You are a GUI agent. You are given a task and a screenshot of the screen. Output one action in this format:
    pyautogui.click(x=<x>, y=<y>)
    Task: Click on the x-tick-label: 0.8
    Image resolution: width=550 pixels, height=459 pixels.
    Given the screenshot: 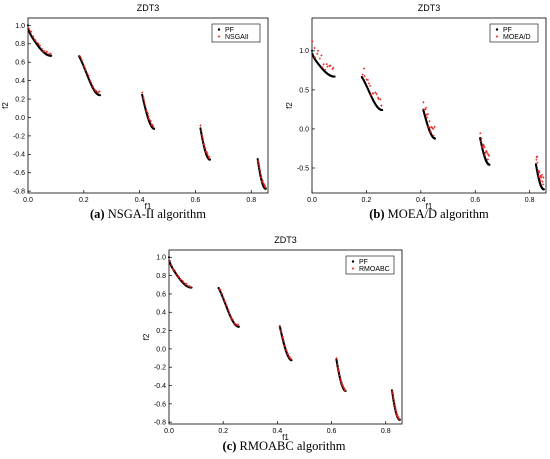 What is the action you would take?
    pyautogui.click(x=251, y=200)
    